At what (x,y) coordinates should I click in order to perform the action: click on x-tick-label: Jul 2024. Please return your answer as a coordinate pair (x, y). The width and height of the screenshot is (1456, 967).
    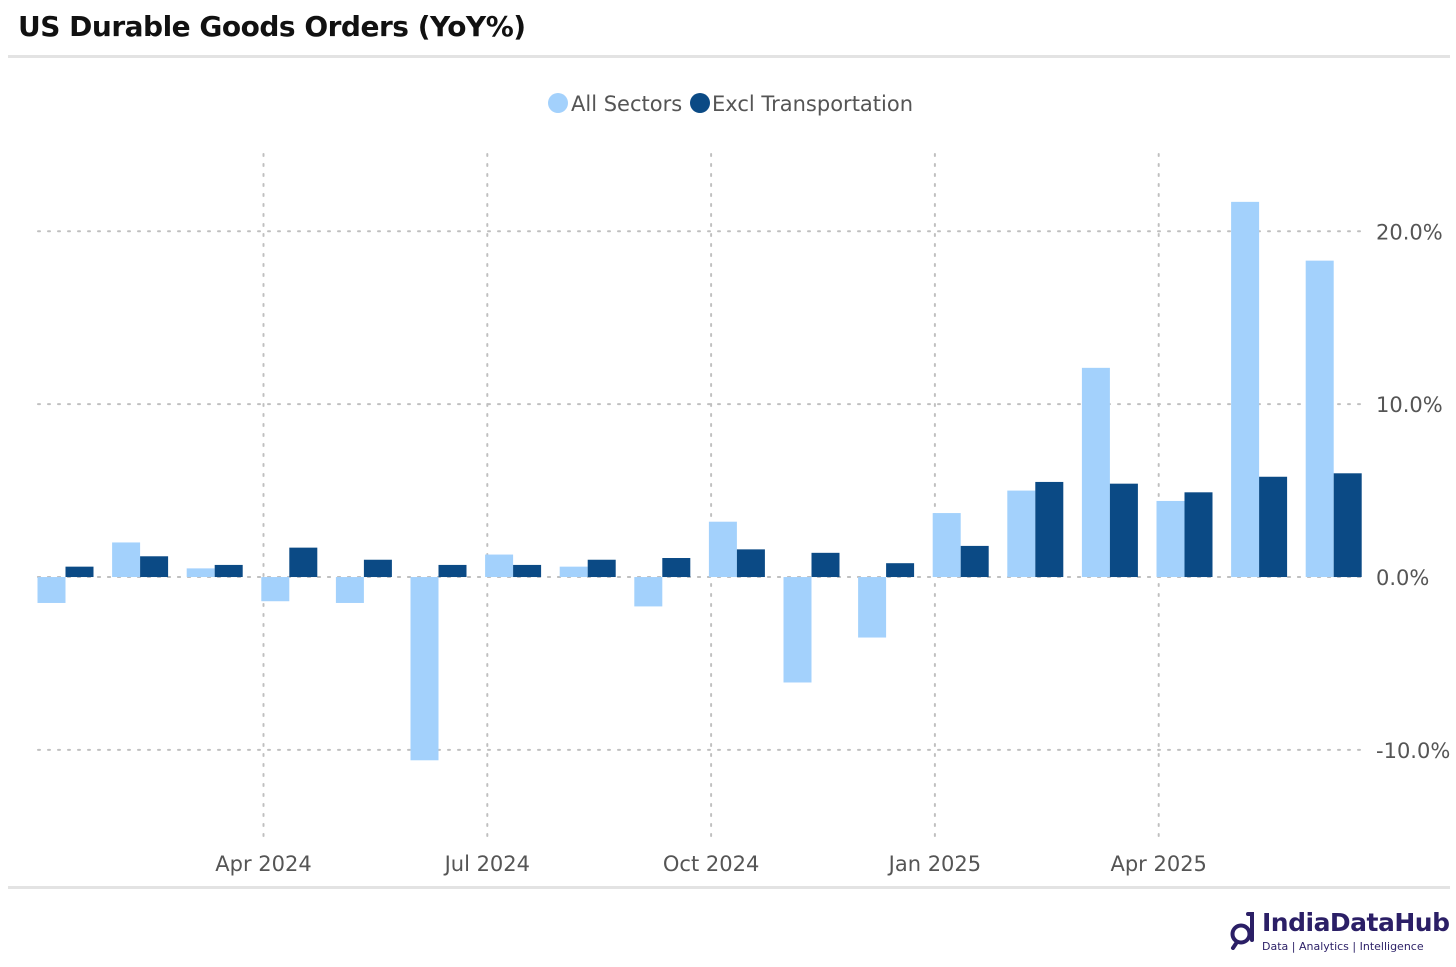
    Looking at the image, I should click on (486, 864).